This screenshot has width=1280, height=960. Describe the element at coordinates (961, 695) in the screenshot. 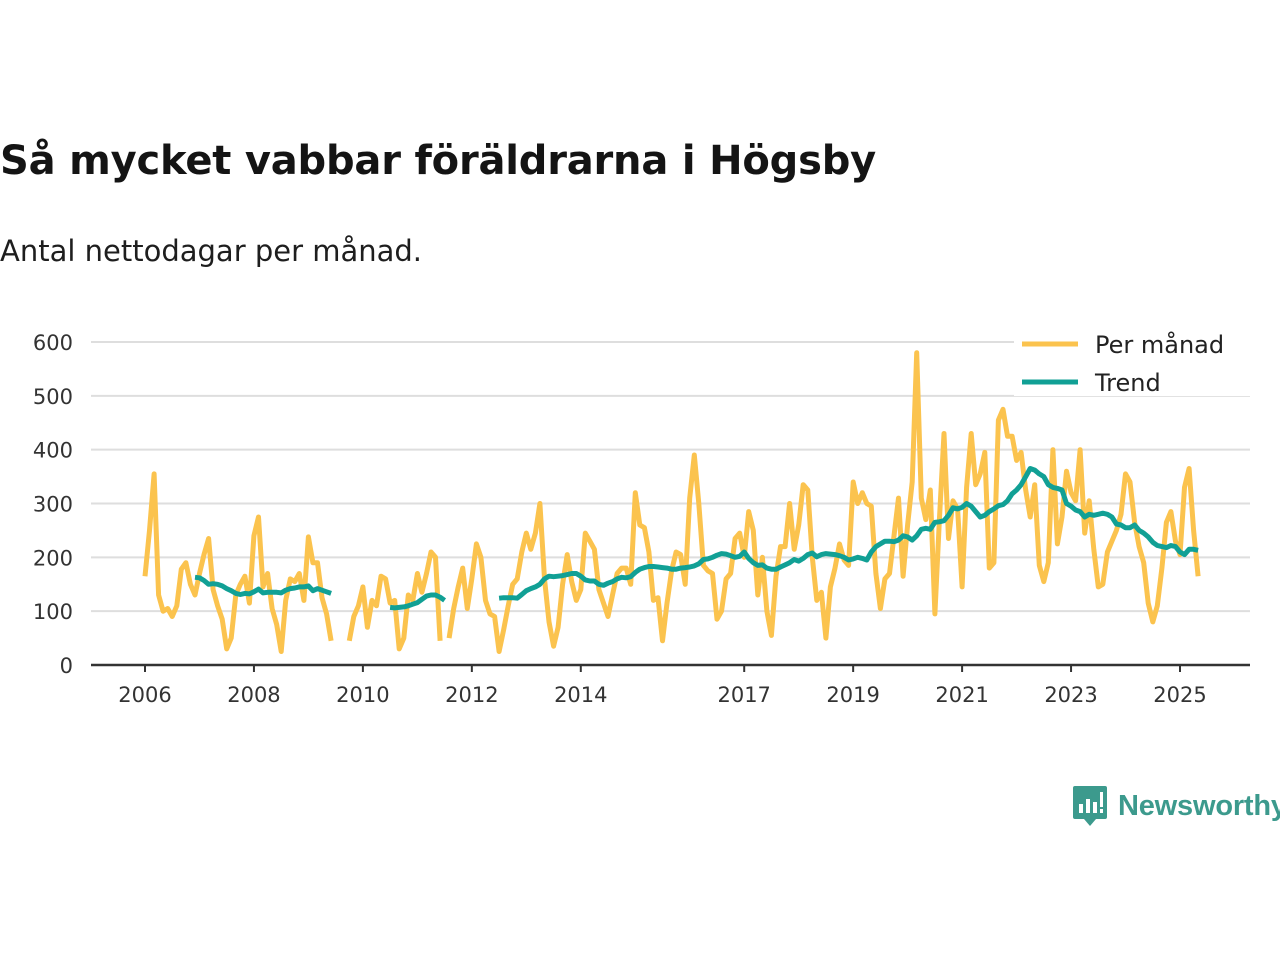

I see `x-tick-label-2021: 2021` at that location.